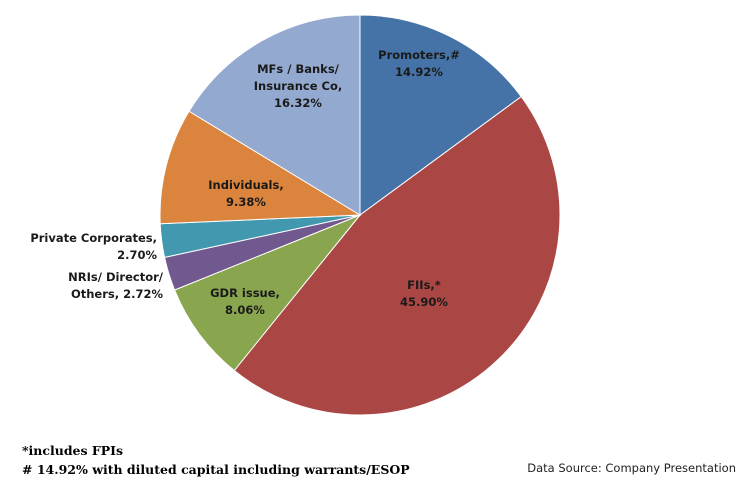  What do you see at coordinates (93, 246) in the screenshot?
I see `slice-label-4: Private Corporates, 2.70%` at bounding box center [93, 246].